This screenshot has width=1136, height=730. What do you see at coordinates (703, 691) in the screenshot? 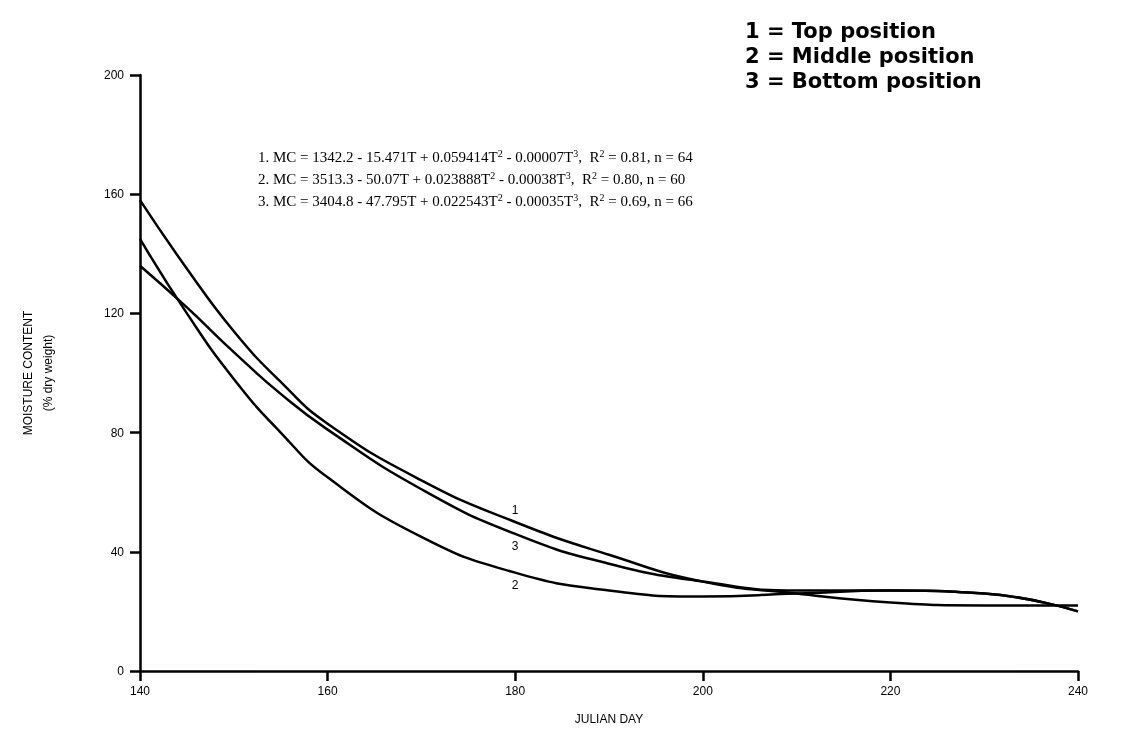
I see `x-tick-label: 200` at bounding box center [703, 691].